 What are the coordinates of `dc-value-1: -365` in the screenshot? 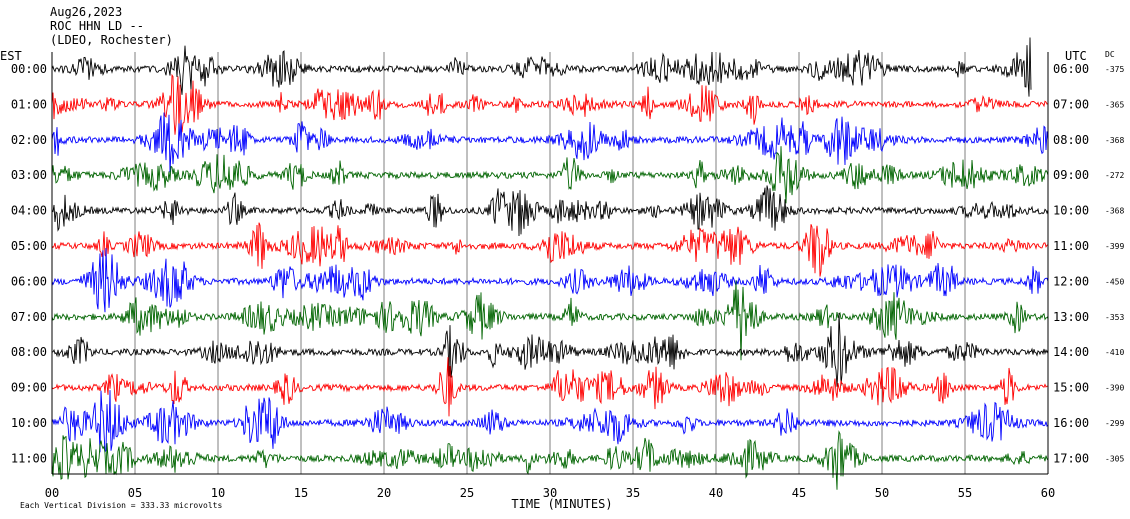 It's located at (1114, 104).